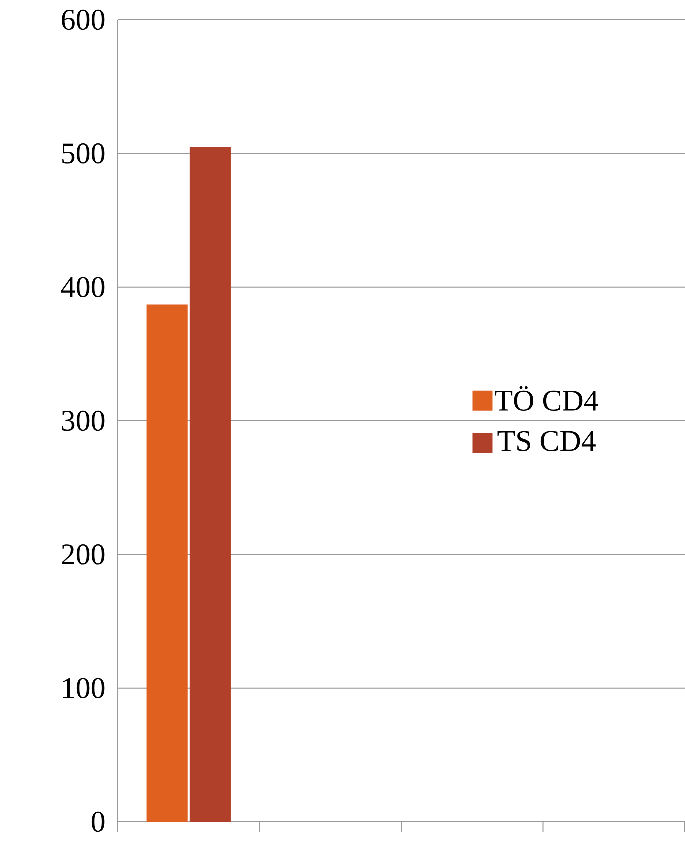  What do you see at coordinates (546, 399) in the screenshot?
I see `legend-label: TÖ CD4` at bounding box center [546, 399].